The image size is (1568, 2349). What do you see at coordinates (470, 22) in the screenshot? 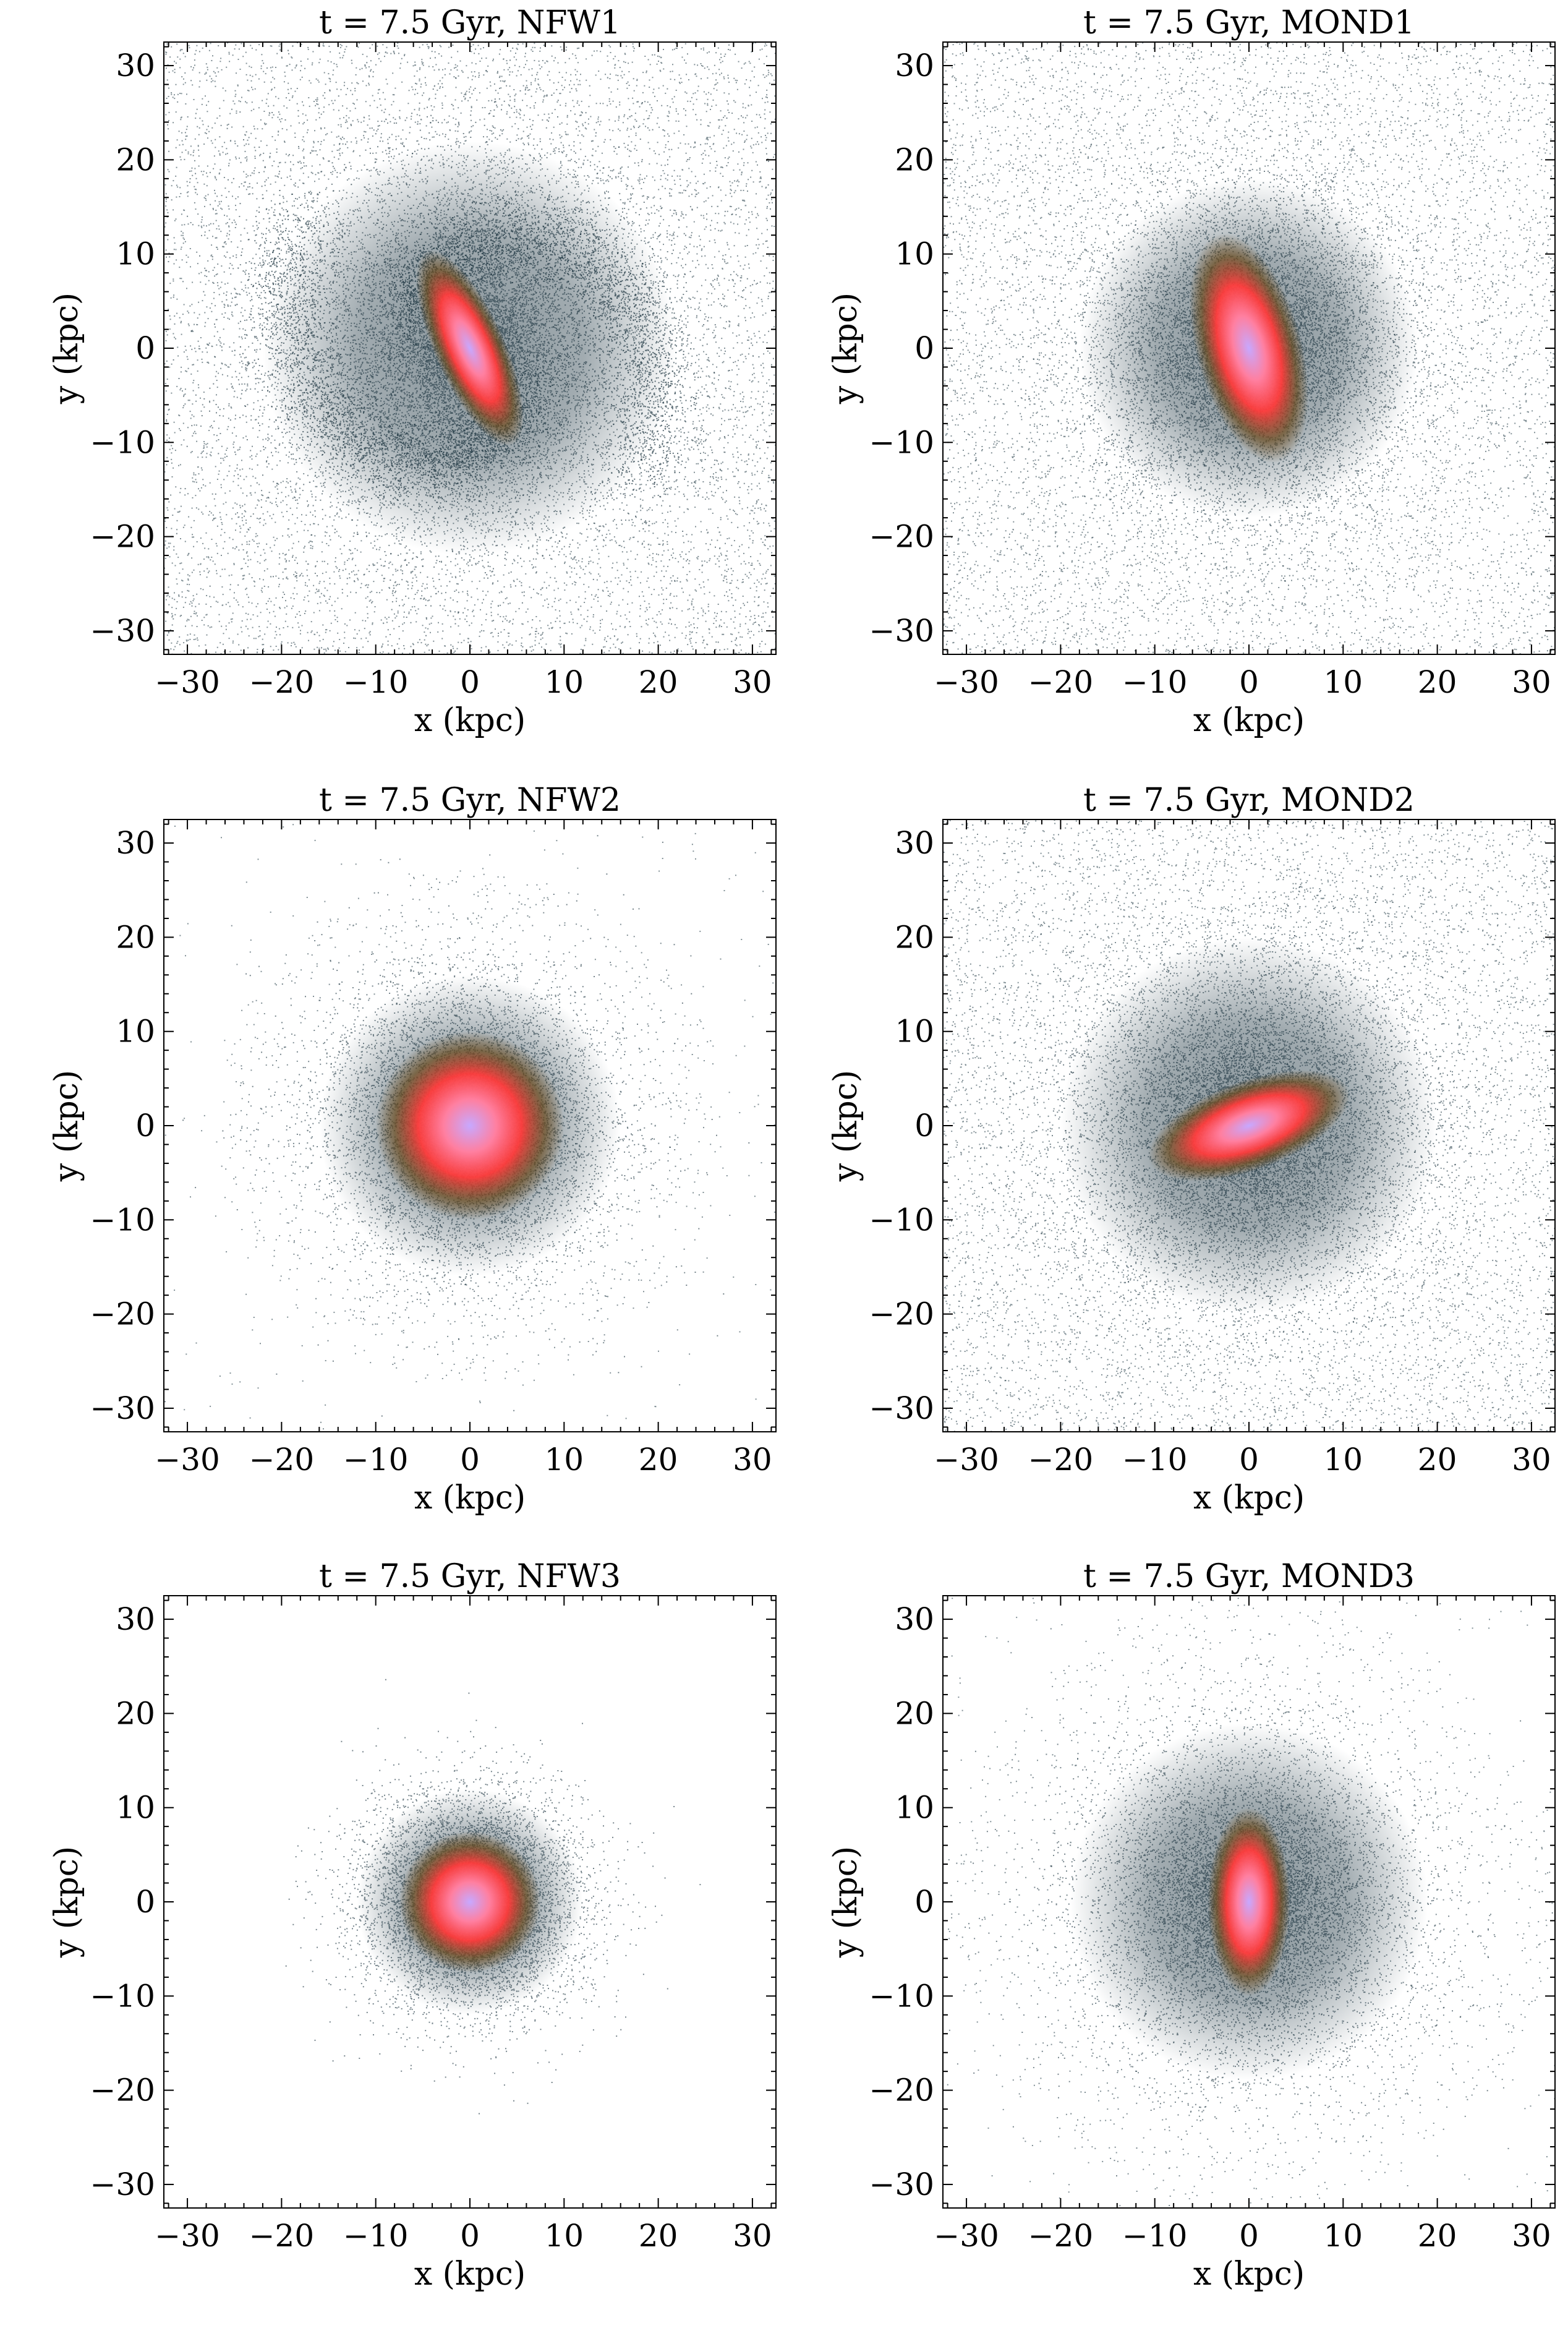
I see `panel-title: t = 7.5 Gyr, NFW1` at bounding box center [470, 22].